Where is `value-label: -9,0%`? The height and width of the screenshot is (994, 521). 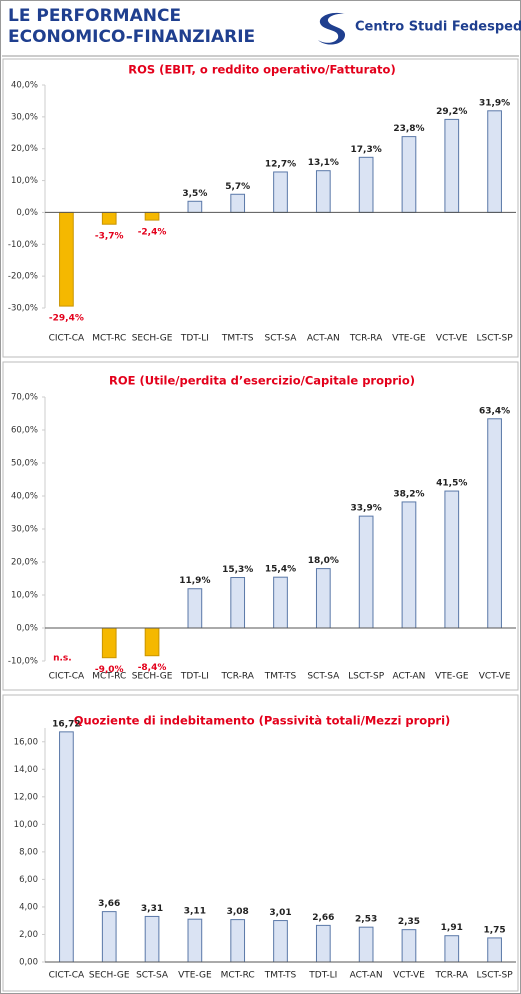 value-label: -9,0% is located at coordinates (109, 670).